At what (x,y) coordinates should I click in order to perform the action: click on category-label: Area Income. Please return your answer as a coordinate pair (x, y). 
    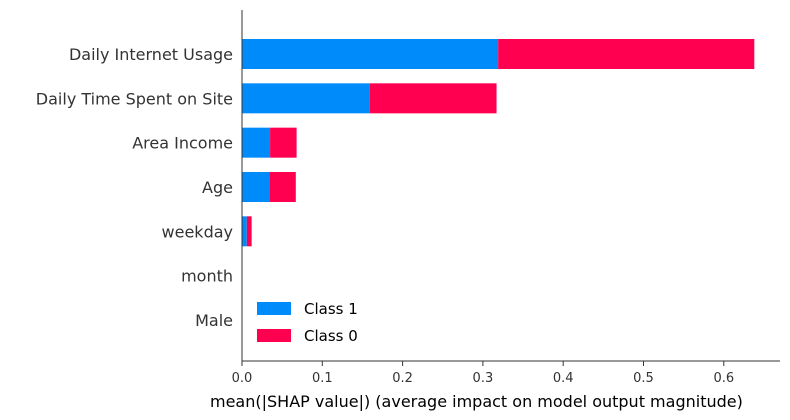
    Looking at the image, I should click on (182, 143).